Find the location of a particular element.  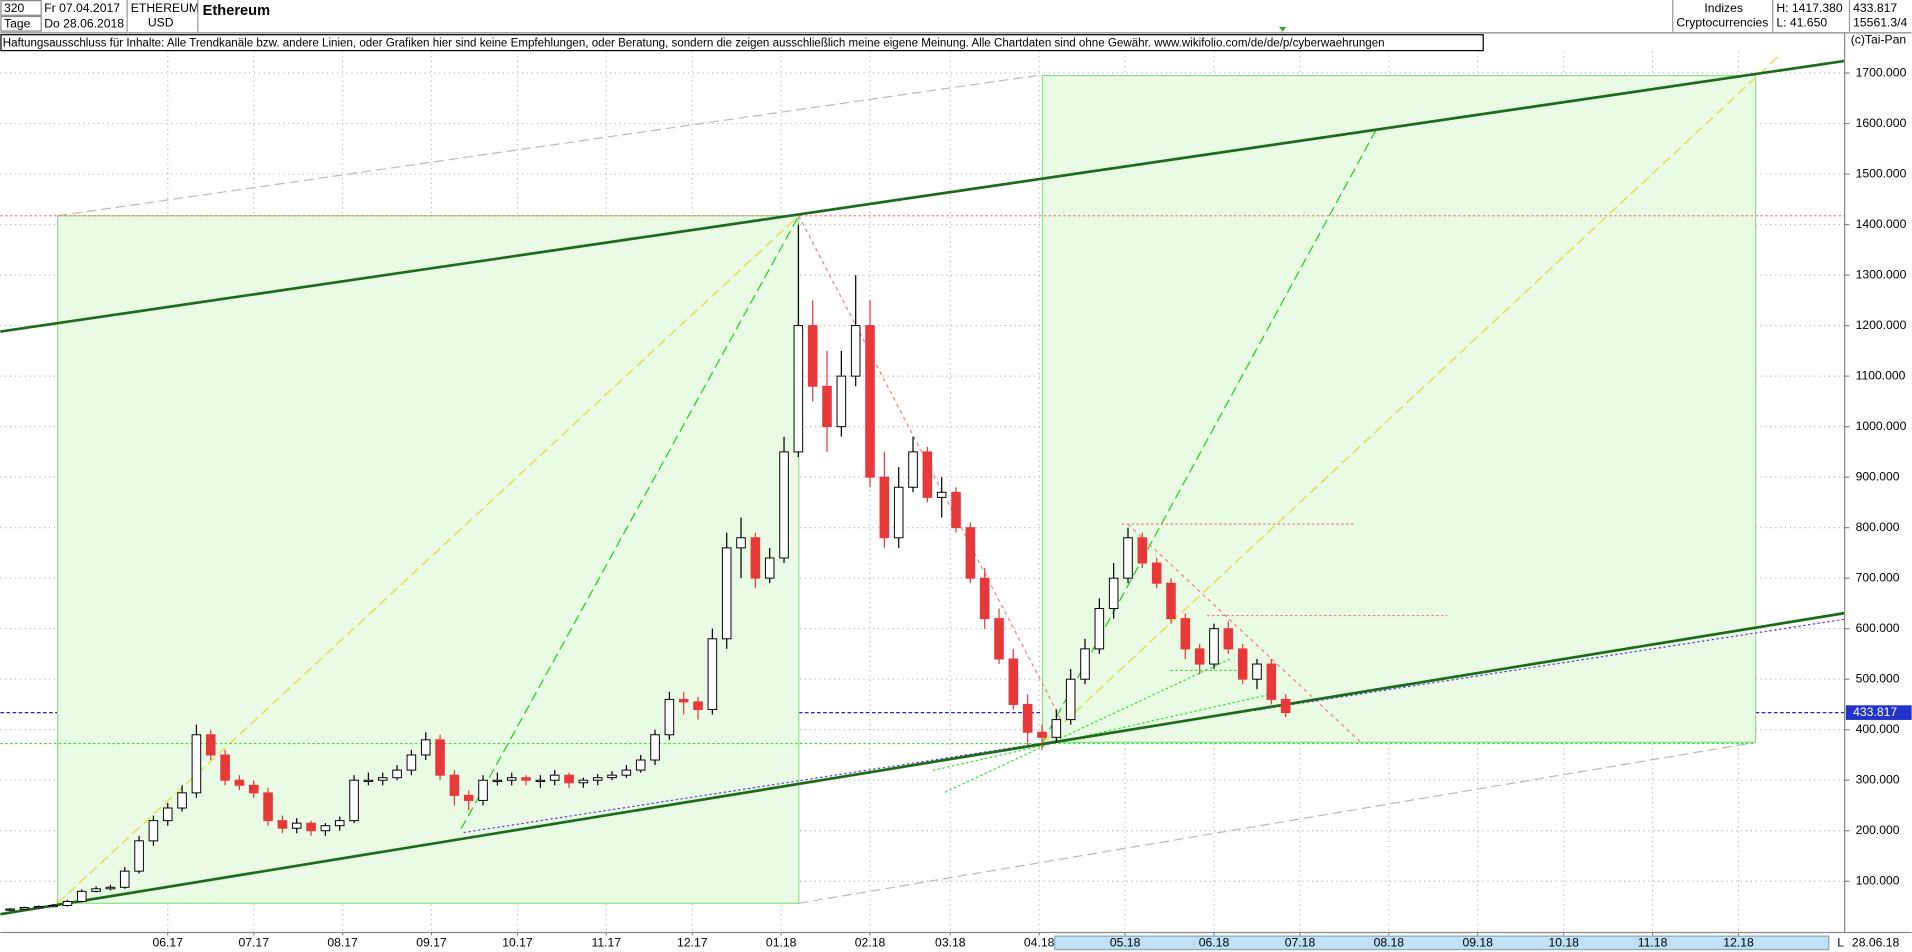

unit-box is located at coordinates (21, 23).